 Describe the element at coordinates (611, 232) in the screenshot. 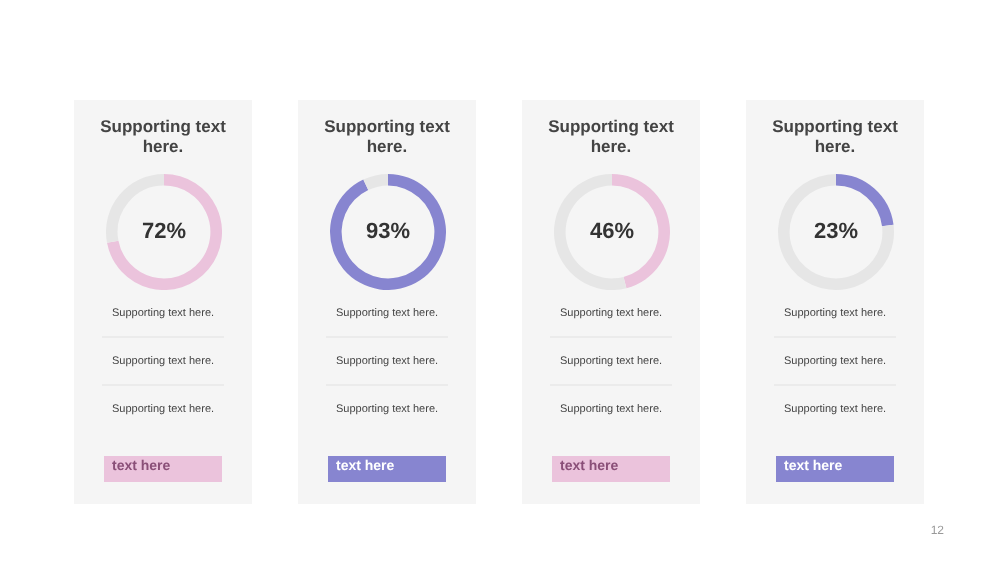

I see `text: 46%` at that location.